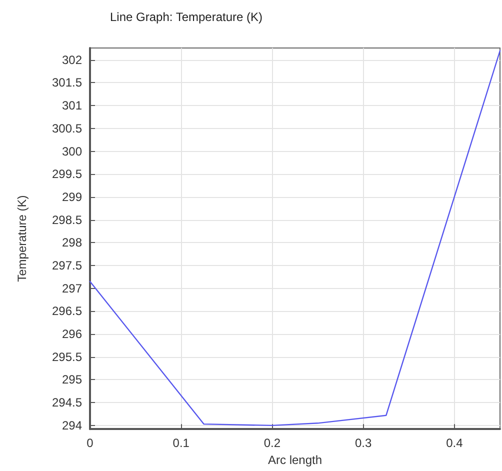 This screenshot has width=502, height=471. I want to click on x-tick-label: 0.4, so click(455, 443).